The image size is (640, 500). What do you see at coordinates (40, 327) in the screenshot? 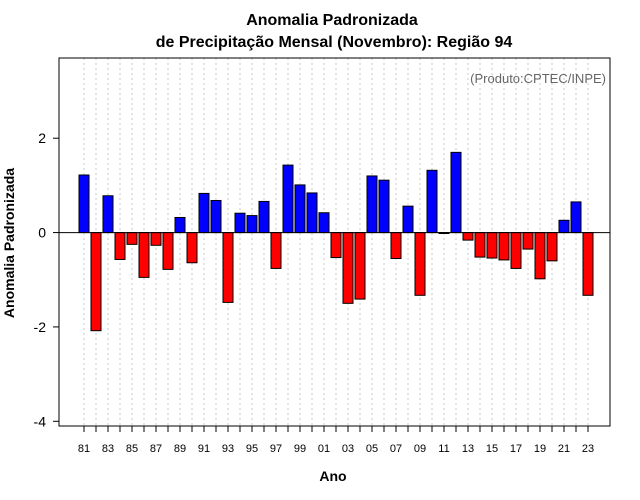
I see `y-tick-label: -2` at bounding box center [40, 327].